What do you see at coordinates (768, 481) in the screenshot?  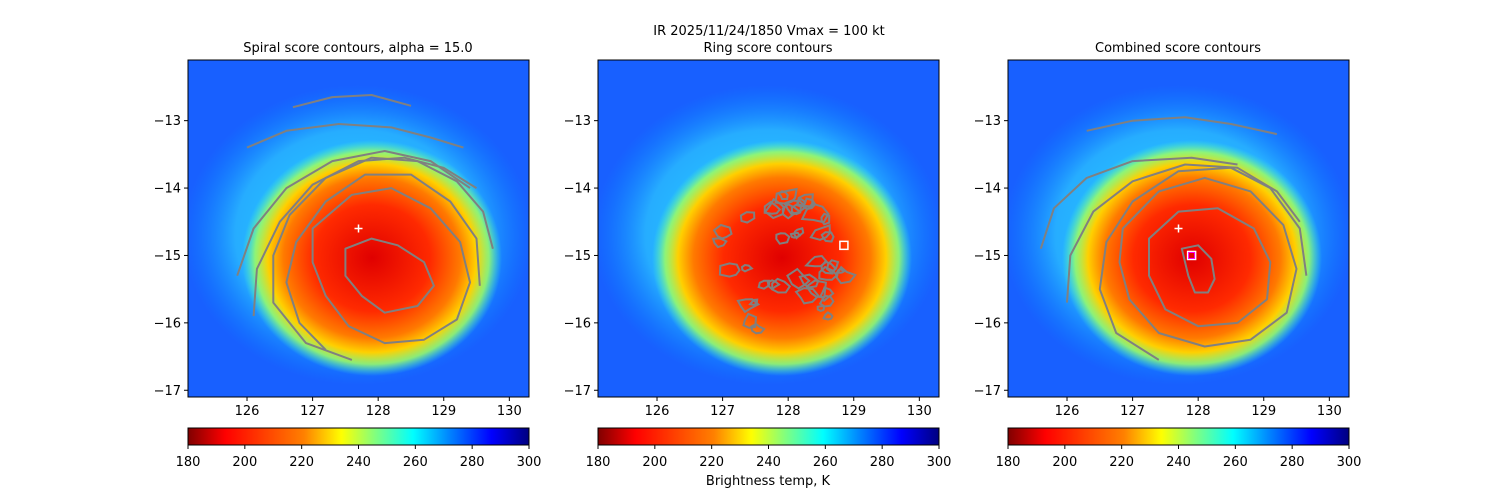 I see `colorbar-label: Brightness temp, K` at bounding box center [768, 481].